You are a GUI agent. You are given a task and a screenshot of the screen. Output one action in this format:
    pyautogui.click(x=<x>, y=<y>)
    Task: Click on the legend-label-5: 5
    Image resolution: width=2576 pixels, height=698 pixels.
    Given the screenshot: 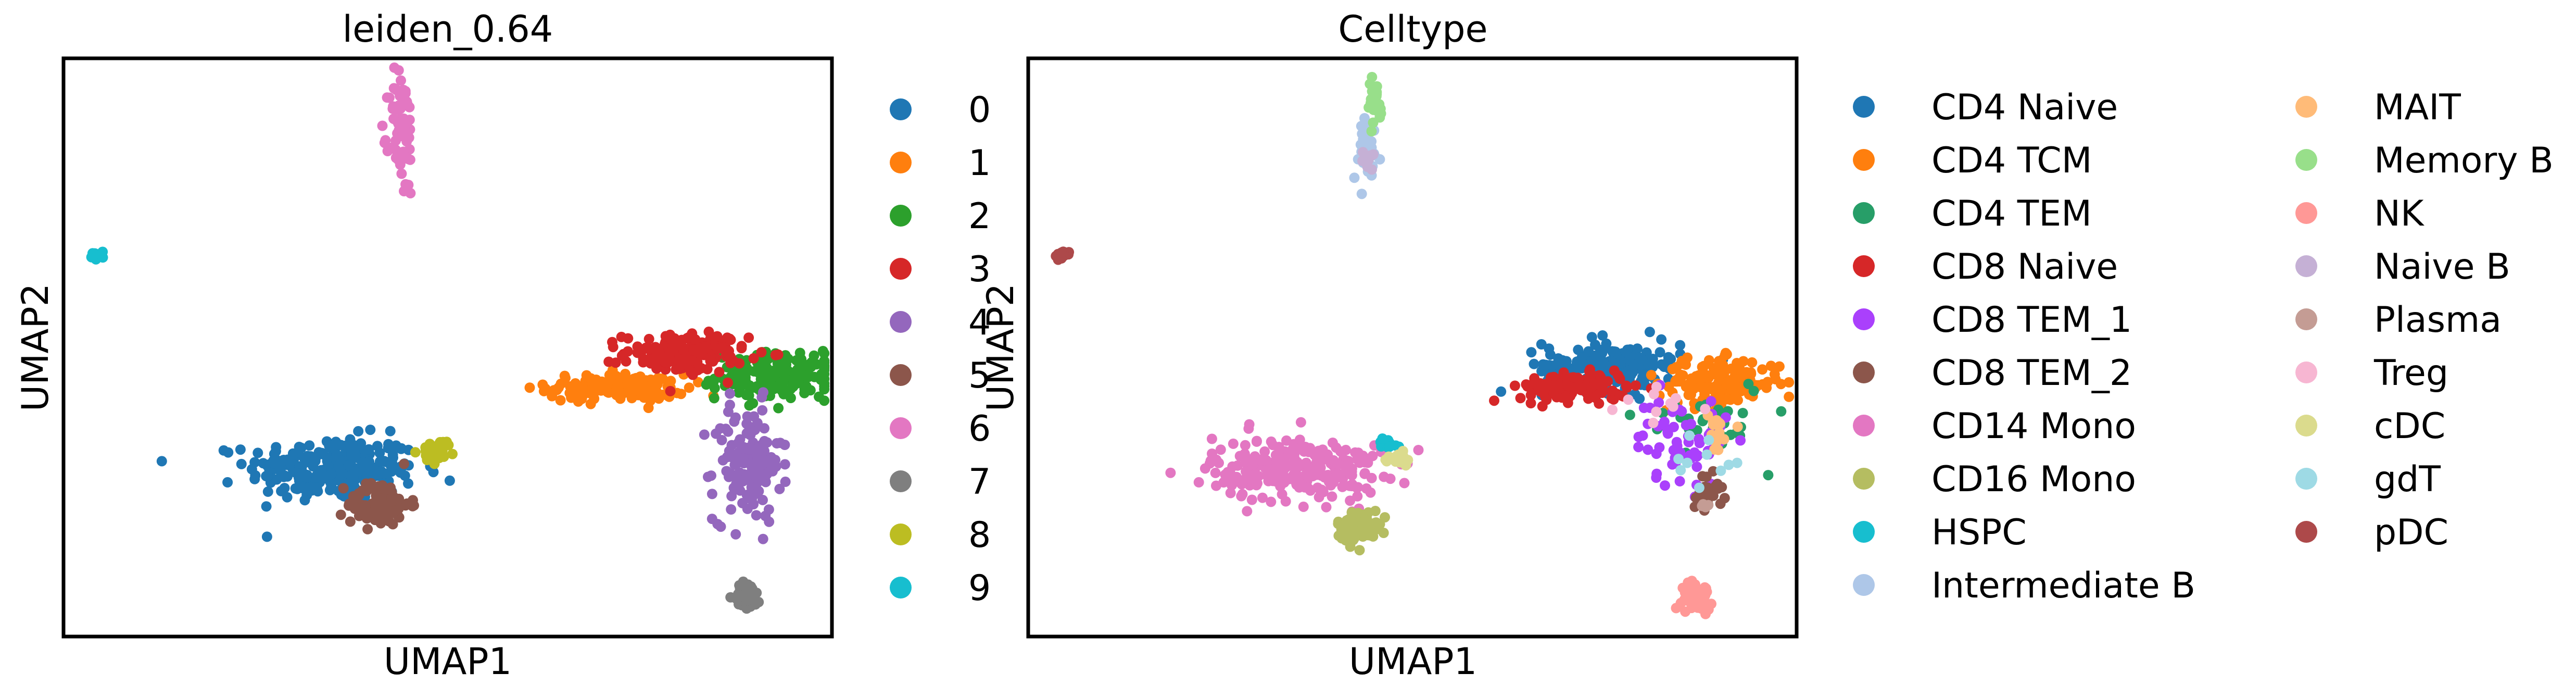 What is the action you would take?
    pyautogui.click(x=979, y=375)
    